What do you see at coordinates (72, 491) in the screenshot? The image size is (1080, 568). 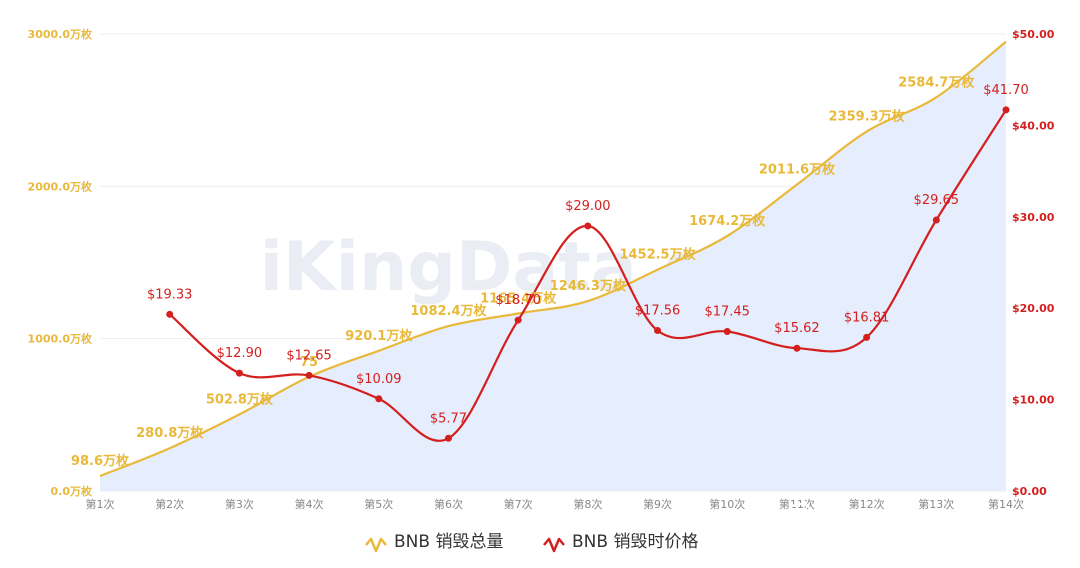 I see `left-tick-label: 0.0万枚` at bounding box center [72, 491].